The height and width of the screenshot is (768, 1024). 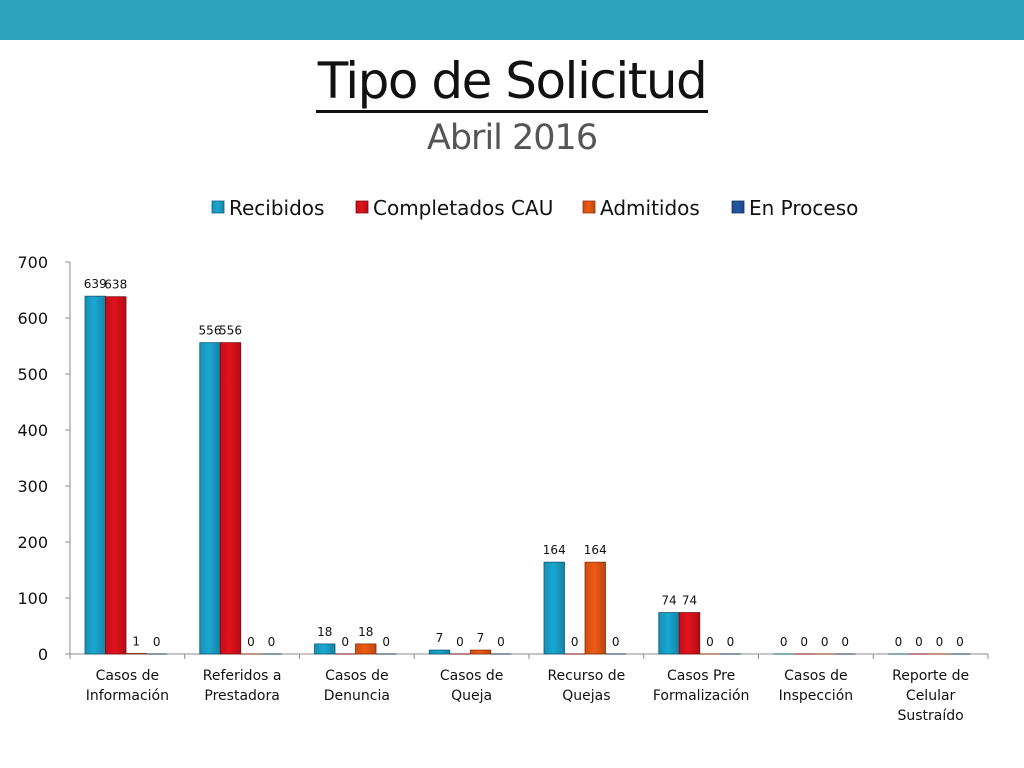 I want to click on data-label-3-1: 1, so click(x=136, y=641).